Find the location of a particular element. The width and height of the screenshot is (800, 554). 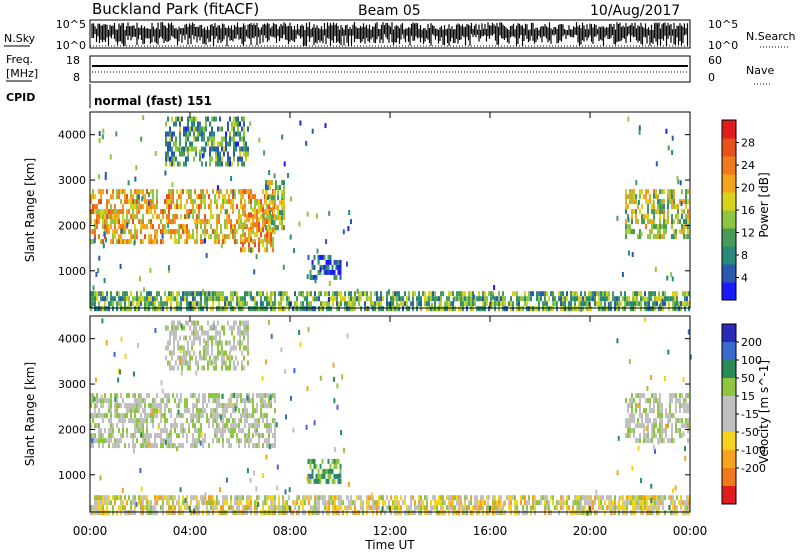

freq-panel-frame is located at coordinates (390, 69).